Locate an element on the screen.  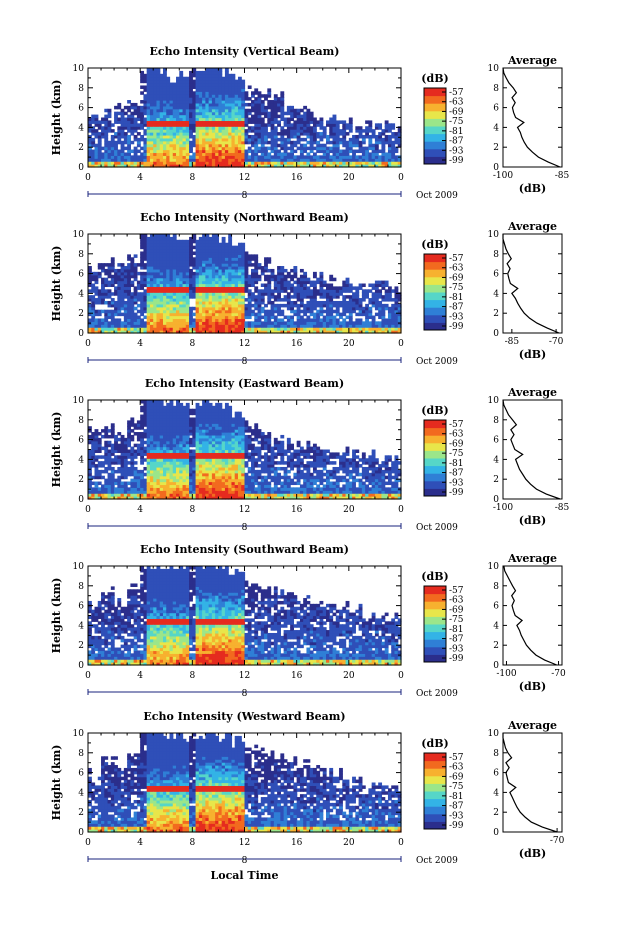
y-tick-label: 2 is located at coordinates (81, 148).